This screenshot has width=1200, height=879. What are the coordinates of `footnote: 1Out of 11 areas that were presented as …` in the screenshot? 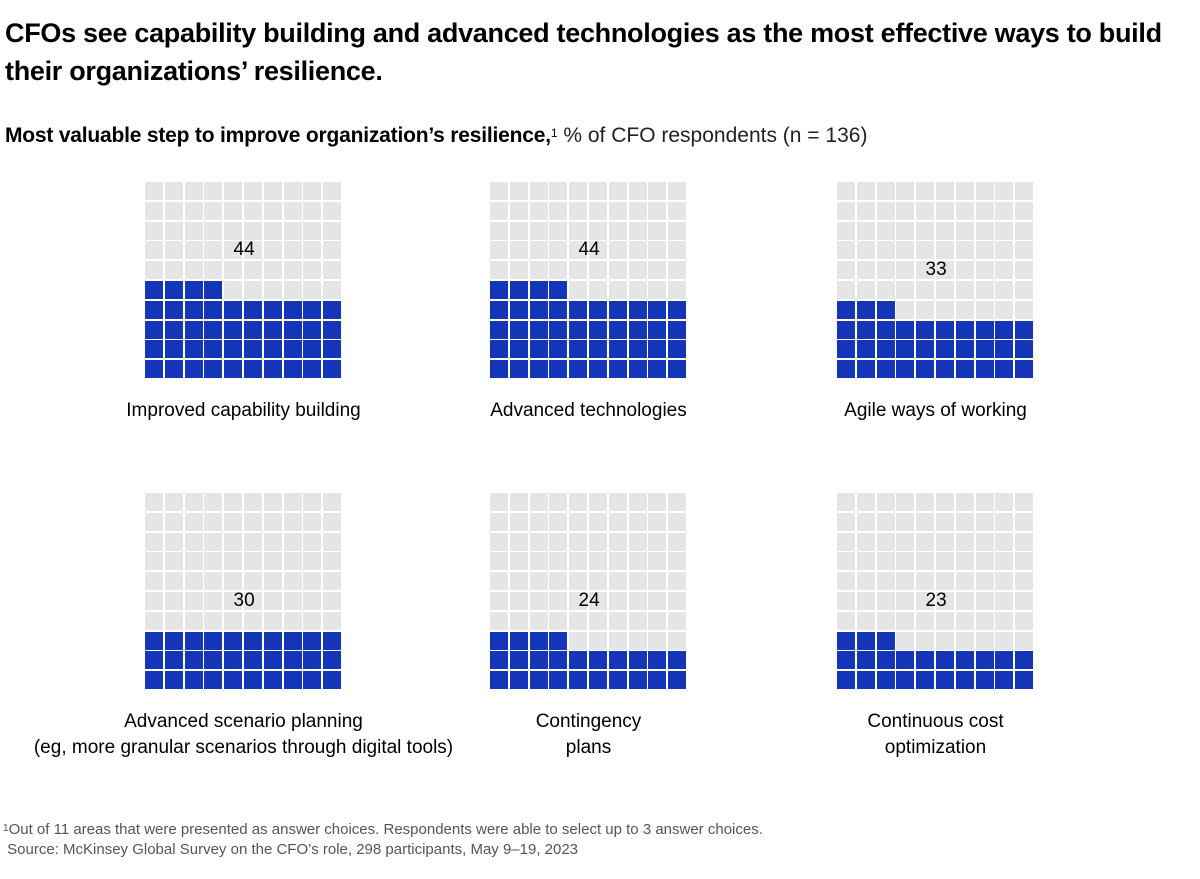 It's located at (383, 840).